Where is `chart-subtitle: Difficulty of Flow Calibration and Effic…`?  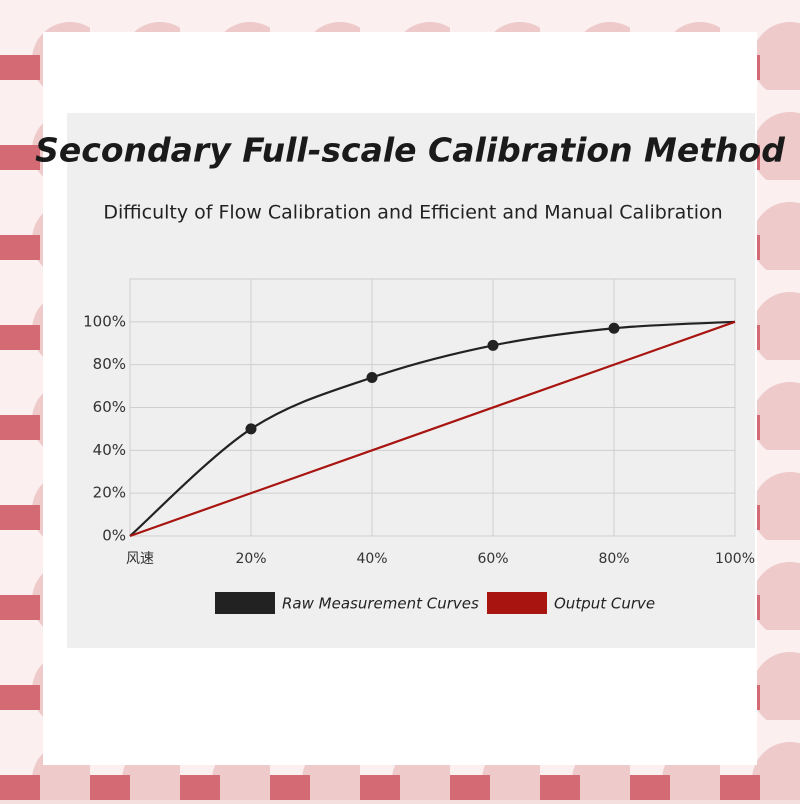
chart-subtitle: Difficulty of Flow Calibration and Effic… is located at coordinates (412, 213).